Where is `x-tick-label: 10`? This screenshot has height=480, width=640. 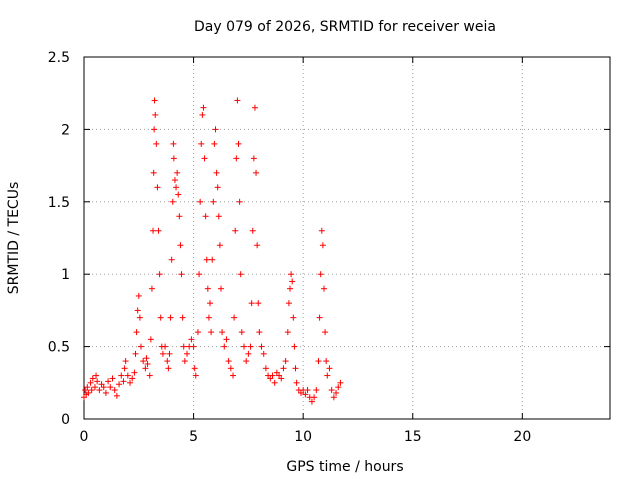
x-tick-label: 10 is located at coordinates (303, 437).